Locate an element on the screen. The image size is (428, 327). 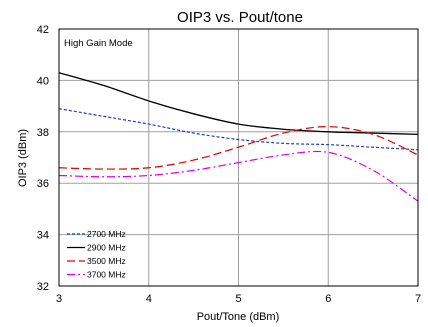
x-tick-label: 4 is located at coordinates (149, 299).